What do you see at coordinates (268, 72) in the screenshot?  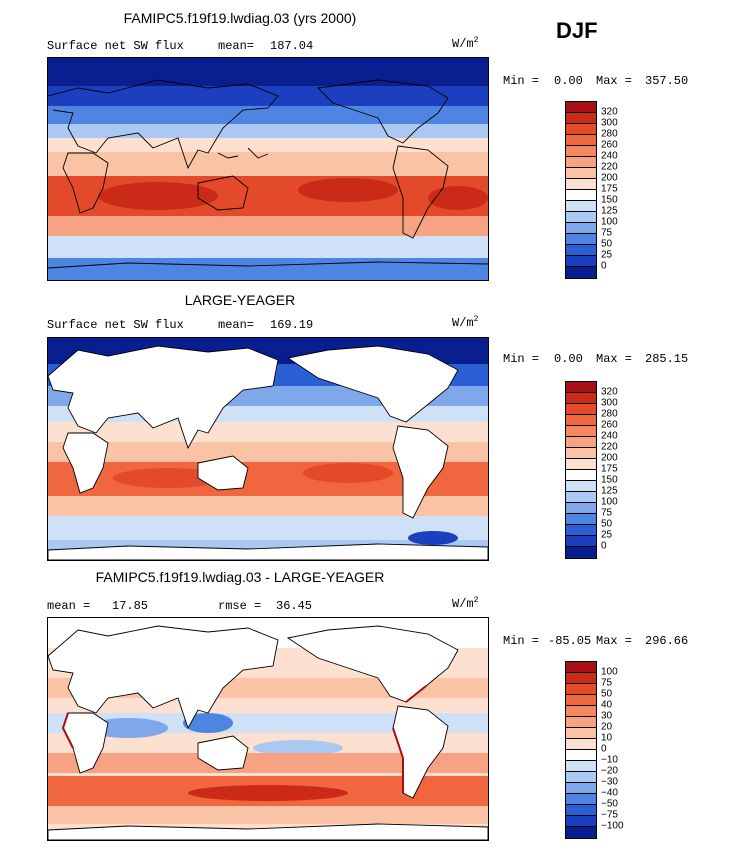 I see `panel-1-band-polar-north` at bounding box center [268, 72].